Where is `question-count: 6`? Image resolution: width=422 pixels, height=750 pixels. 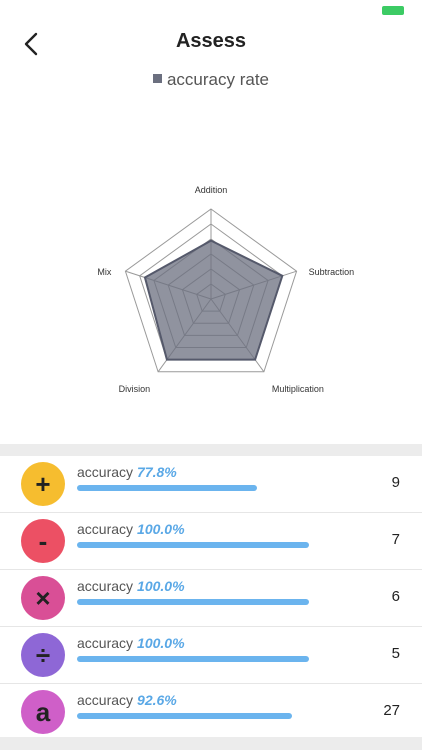 question-count: 6 is located at coordinates (395, 596).